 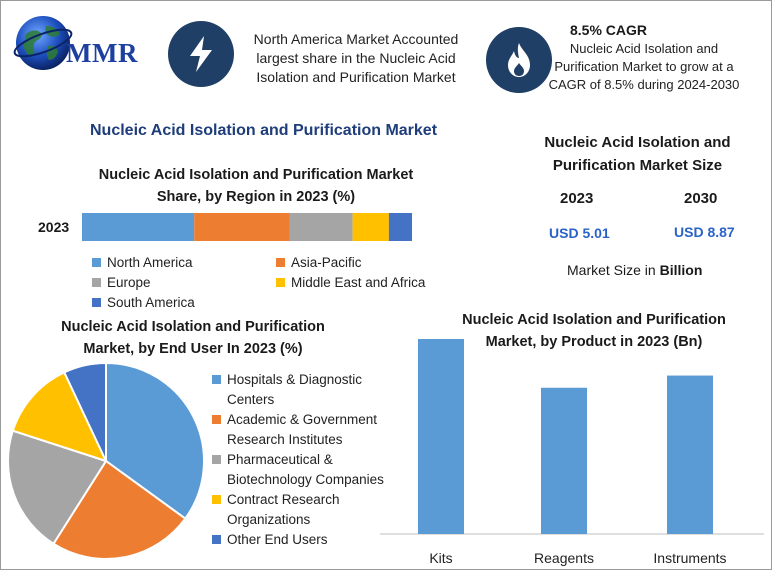 I want to click on globe-icon, so click(x=43, y=43).